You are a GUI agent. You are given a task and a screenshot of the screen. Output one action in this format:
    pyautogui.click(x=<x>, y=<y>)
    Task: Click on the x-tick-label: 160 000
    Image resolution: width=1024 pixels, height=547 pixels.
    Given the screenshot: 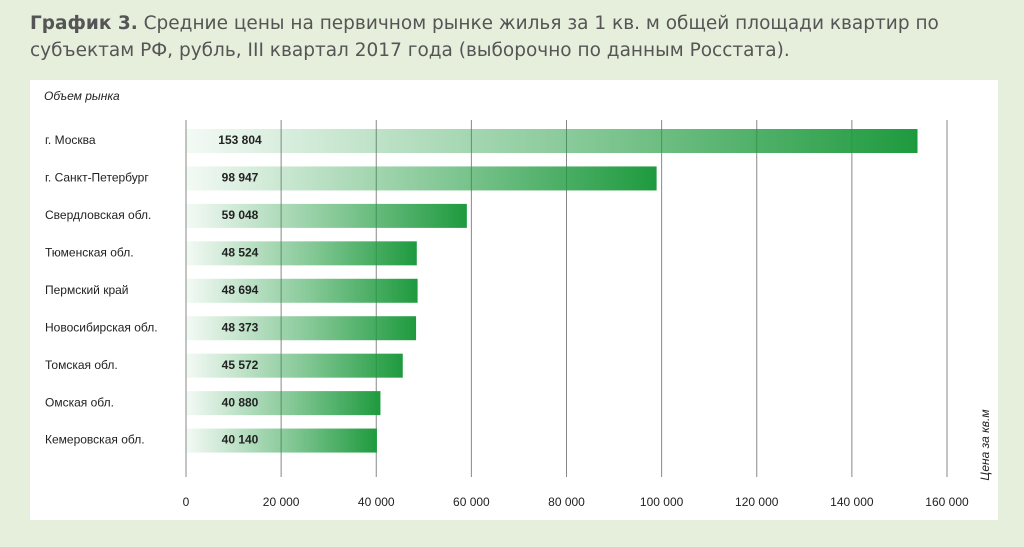 What is the action you would take?
    pyautogui.click(x=947, y=502)
    